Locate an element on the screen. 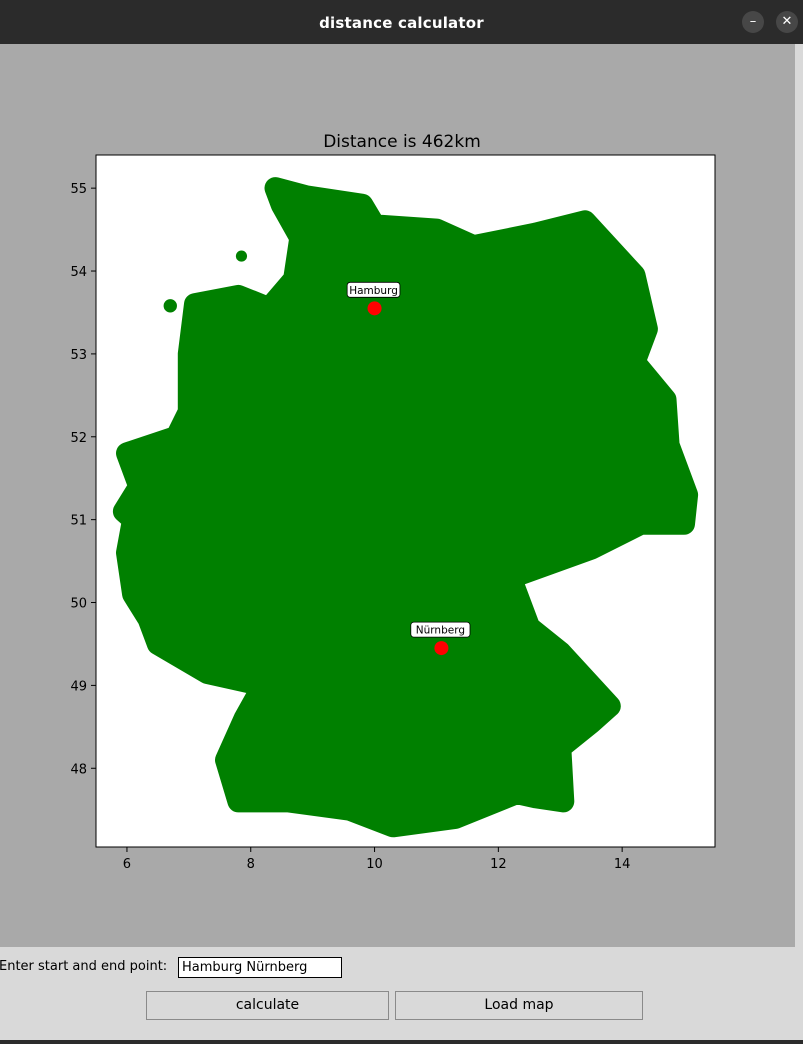 The width and height of the screenshot is (803, 1044). window-title: distance calculator is located at coordinates (401, 23).